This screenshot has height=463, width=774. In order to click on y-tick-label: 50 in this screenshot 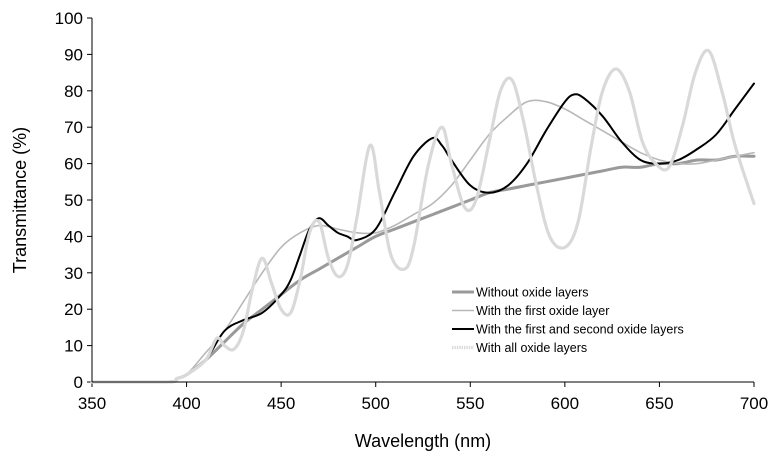, I will do `click(73, 200)`.